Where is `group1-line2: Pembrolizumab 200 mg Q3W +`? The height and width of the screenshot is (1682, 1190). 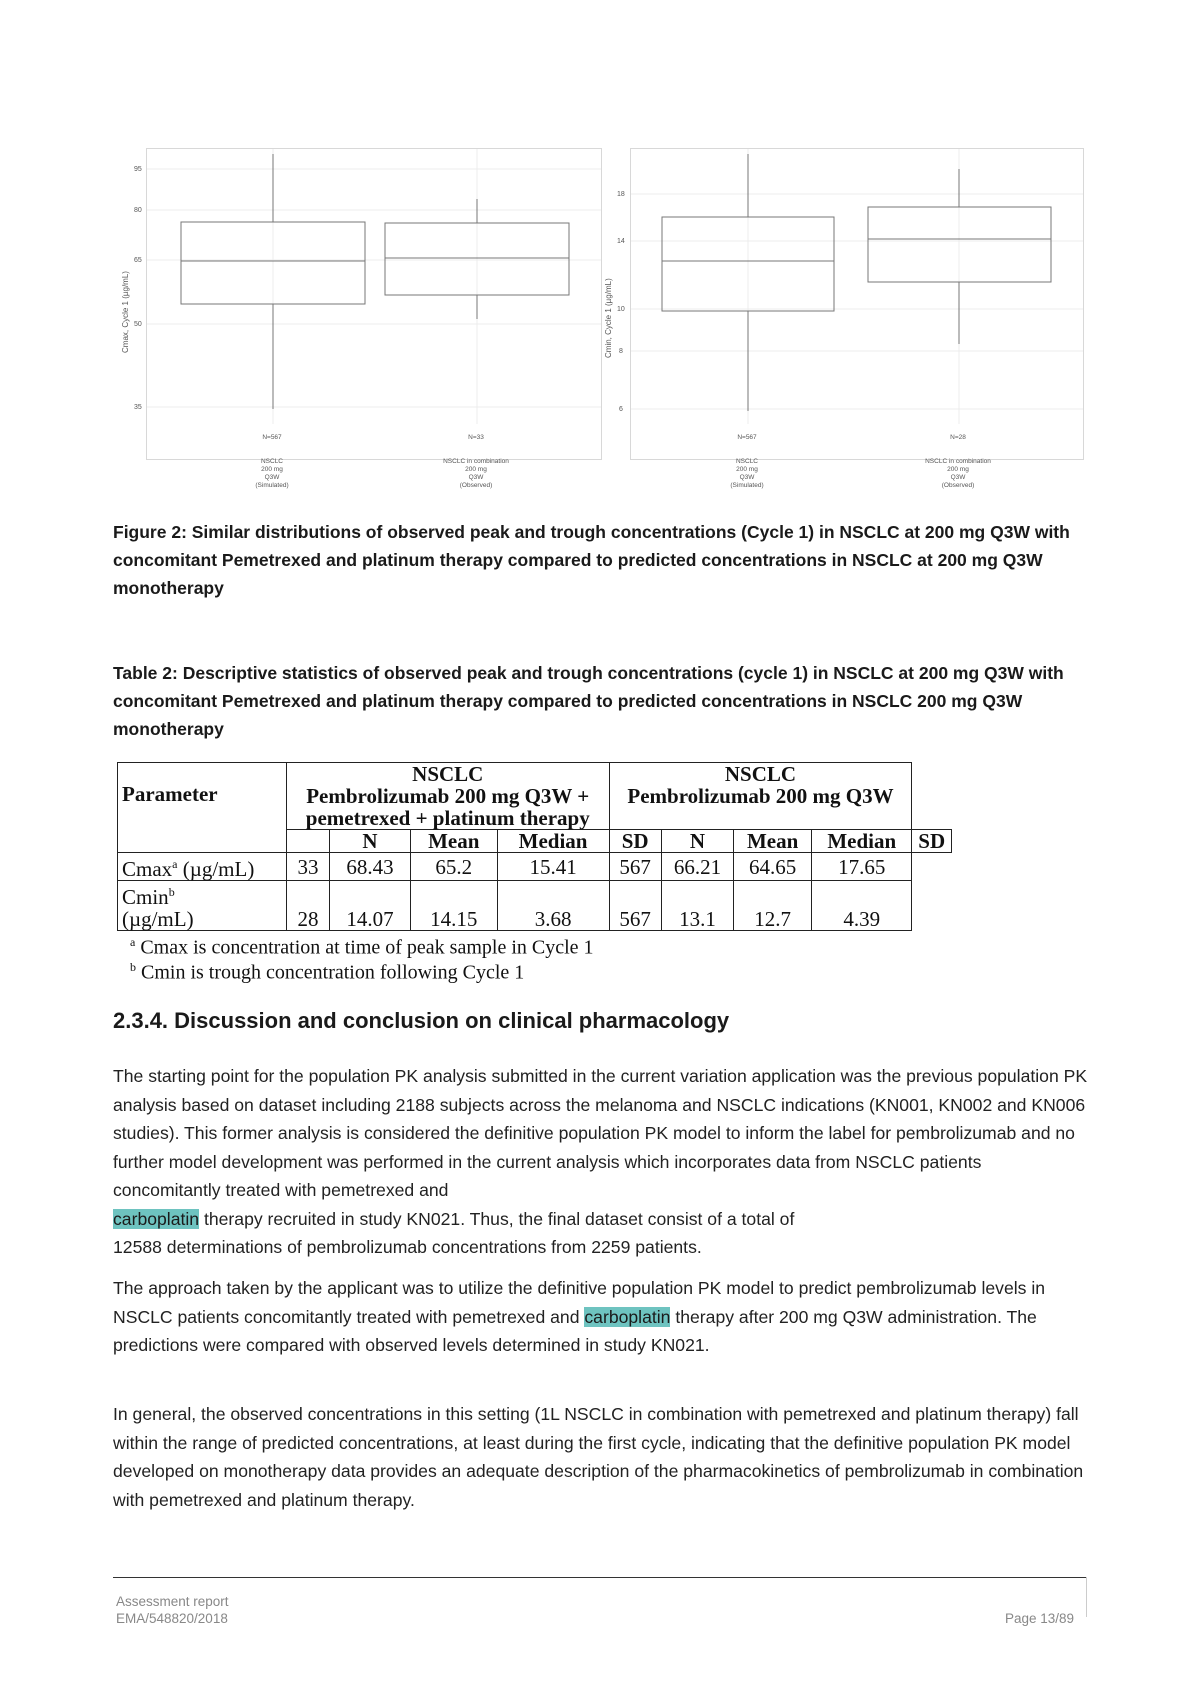
group1-line2: Pembrolizumab 200 mg Q3W + is located at coordinates (448, 796).